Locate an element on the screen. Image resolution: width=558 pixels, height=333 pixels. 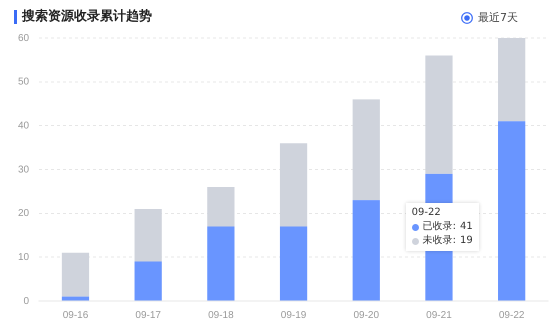
y-tick-label: 60 is located at coordinates (24, 38).